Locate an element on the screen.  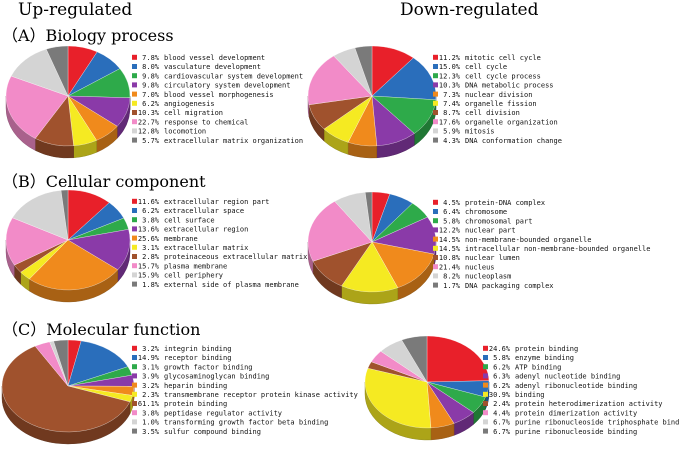
legend-percent: 21.4% is located at coordinates (450, 267).